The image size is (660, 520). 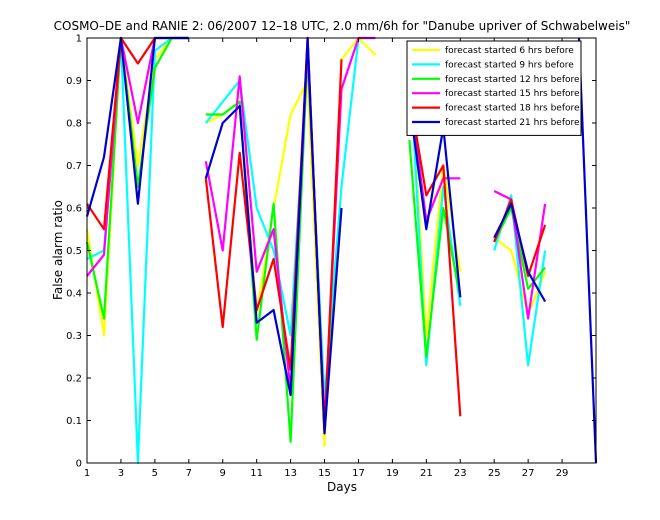 What do you see at coordinates (342, 487) in the screenshot?
I see `x-axis-title: Days` at bounding box center [342, 487].